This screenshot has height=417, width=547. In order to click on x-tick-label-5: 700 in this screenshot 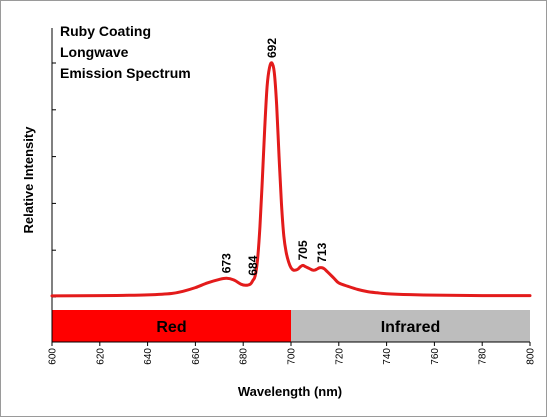, I will do `click(292, 356)`.